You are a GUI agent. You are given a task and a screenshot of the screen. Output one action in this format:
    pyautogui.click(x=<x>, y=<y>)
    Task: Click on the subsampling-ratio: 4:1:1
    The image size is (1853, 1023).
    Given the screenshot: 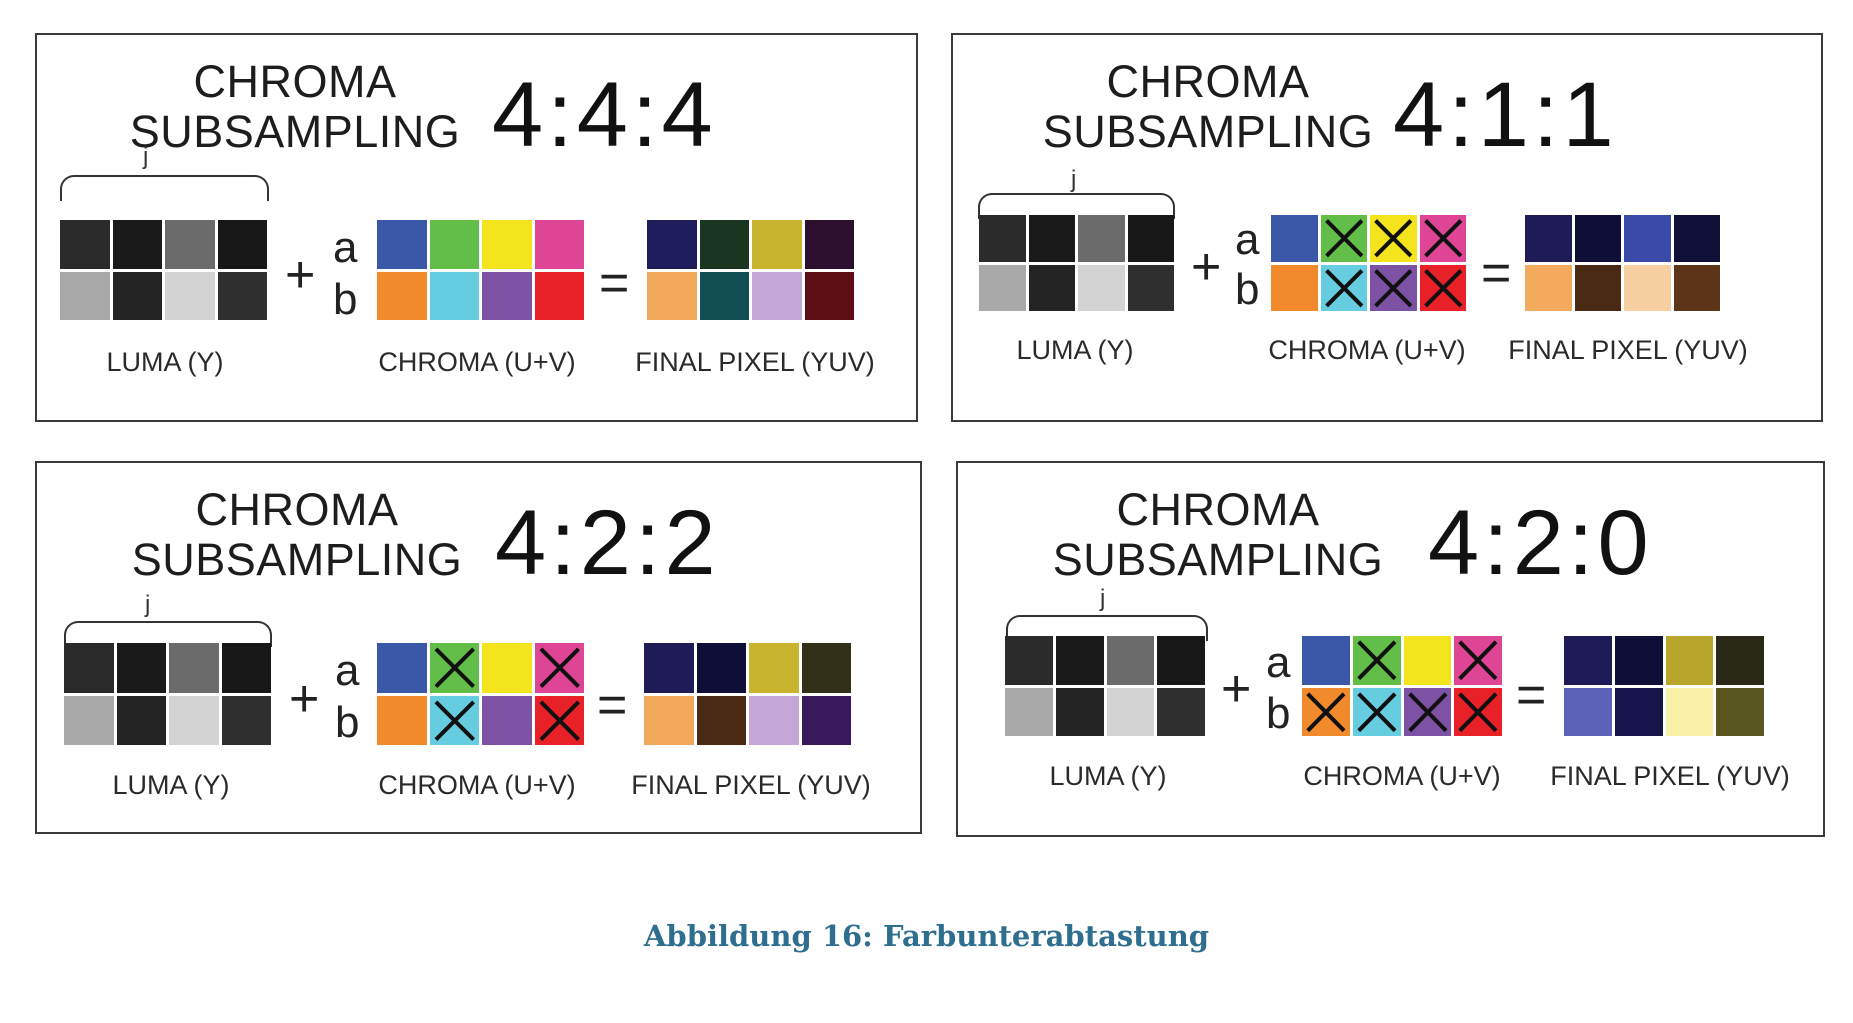 What is the action you would take?
    pyautogui.click(x=1505, y=115)
    